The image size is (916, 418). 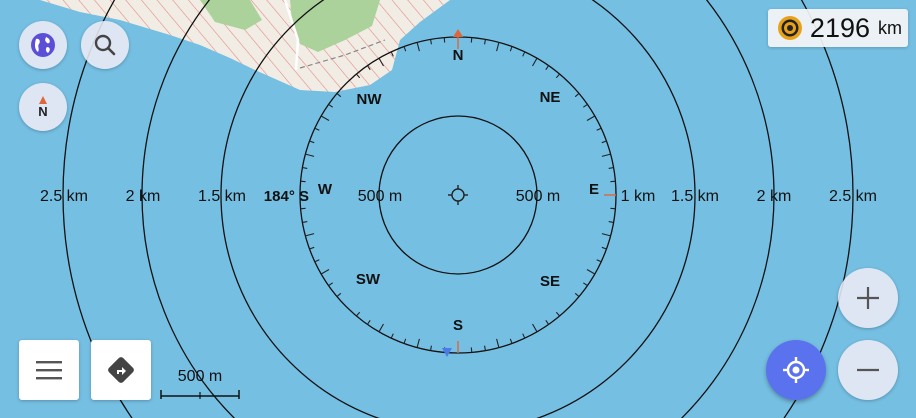 I want to click on ring-label-2km-left: 2 km, so click(x=143, y=196).